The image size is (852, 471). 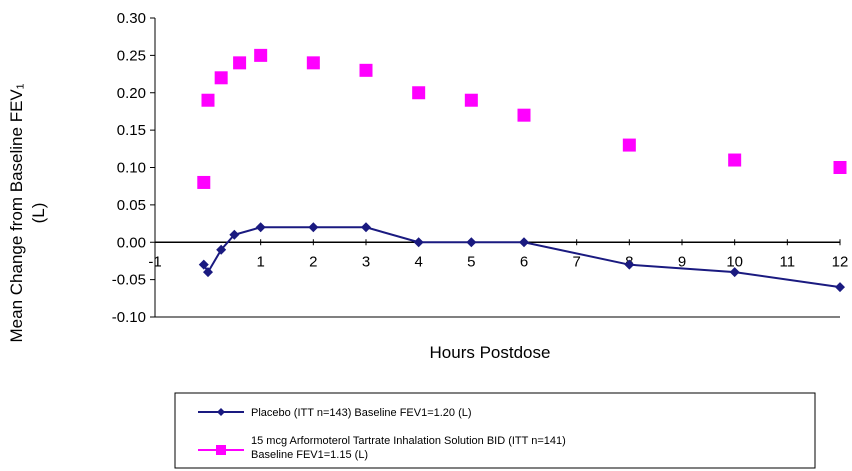 I want to click on y-tick-label: 0.10, so click(x=131, y=168).